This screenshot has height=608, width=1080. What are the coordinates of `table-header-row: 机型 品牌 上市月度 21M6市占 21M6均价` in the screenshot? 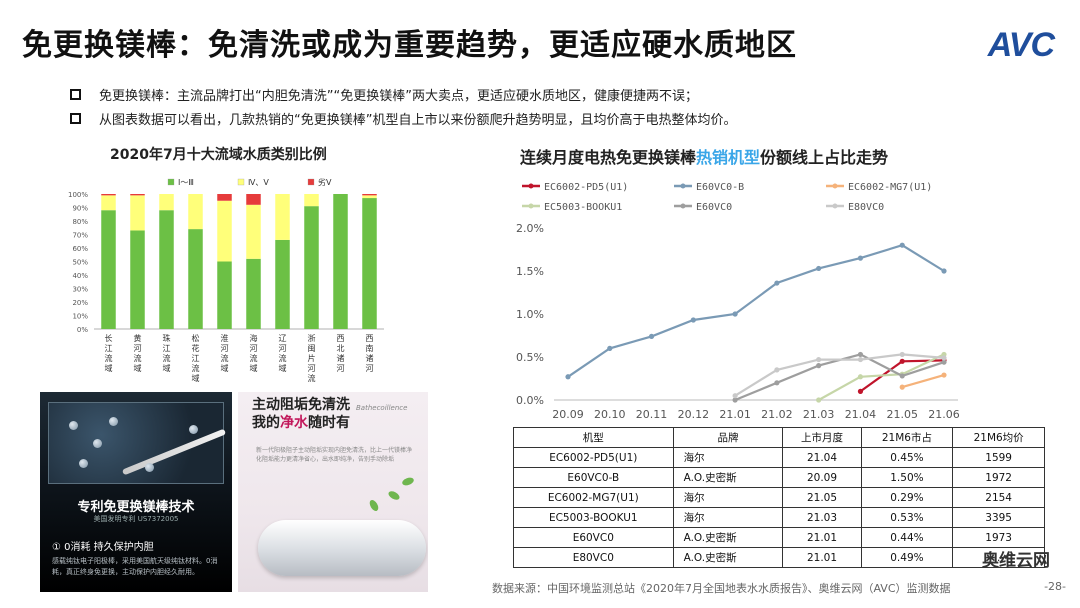 It's located at (779, 437).